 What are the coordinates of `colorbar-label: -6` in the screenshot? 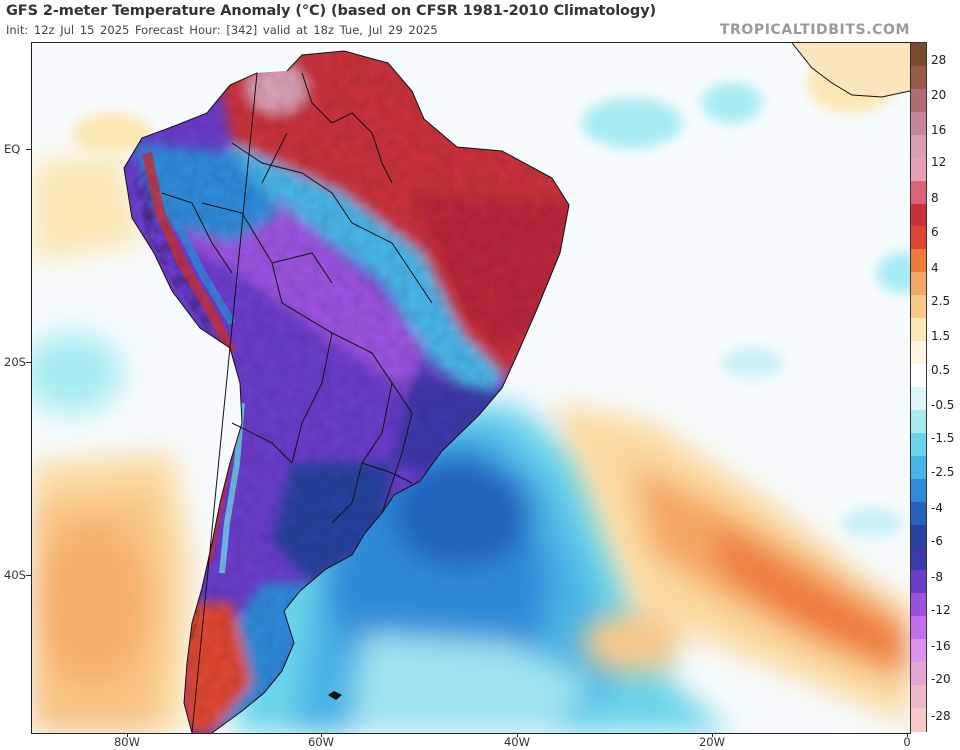 It's located at (937, 541).